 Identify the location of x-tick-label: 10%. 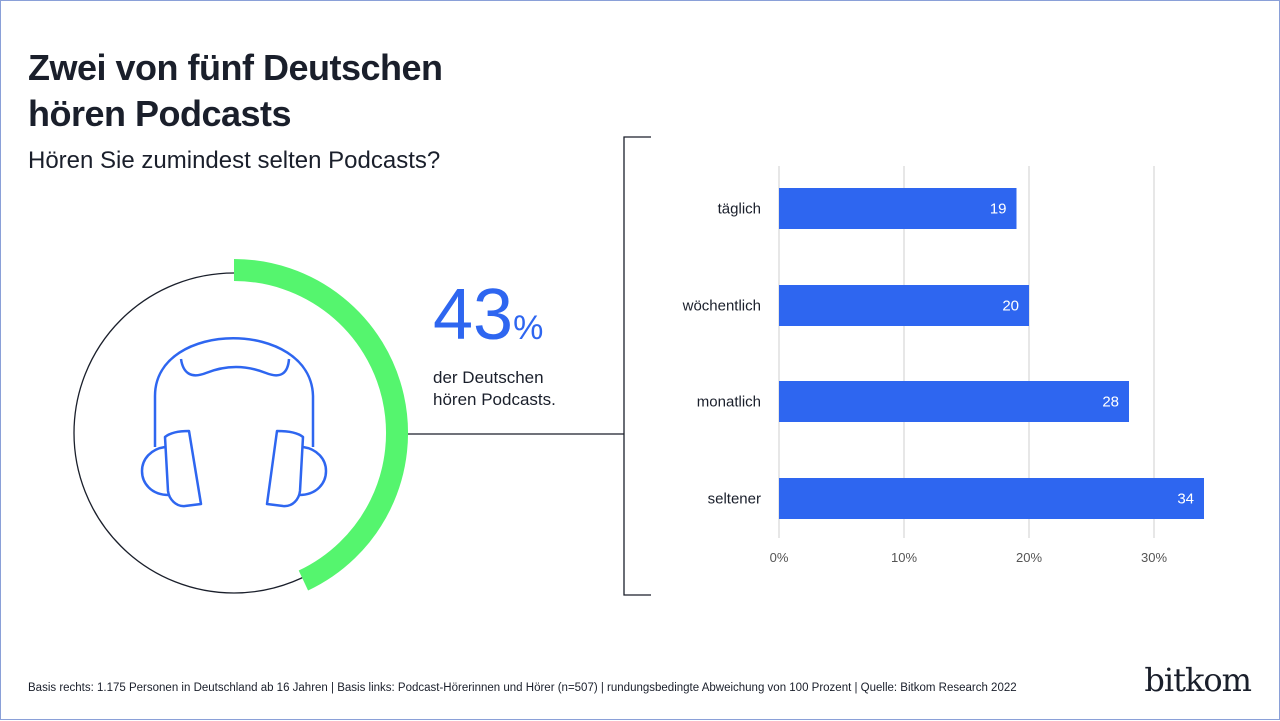
(904, 557).